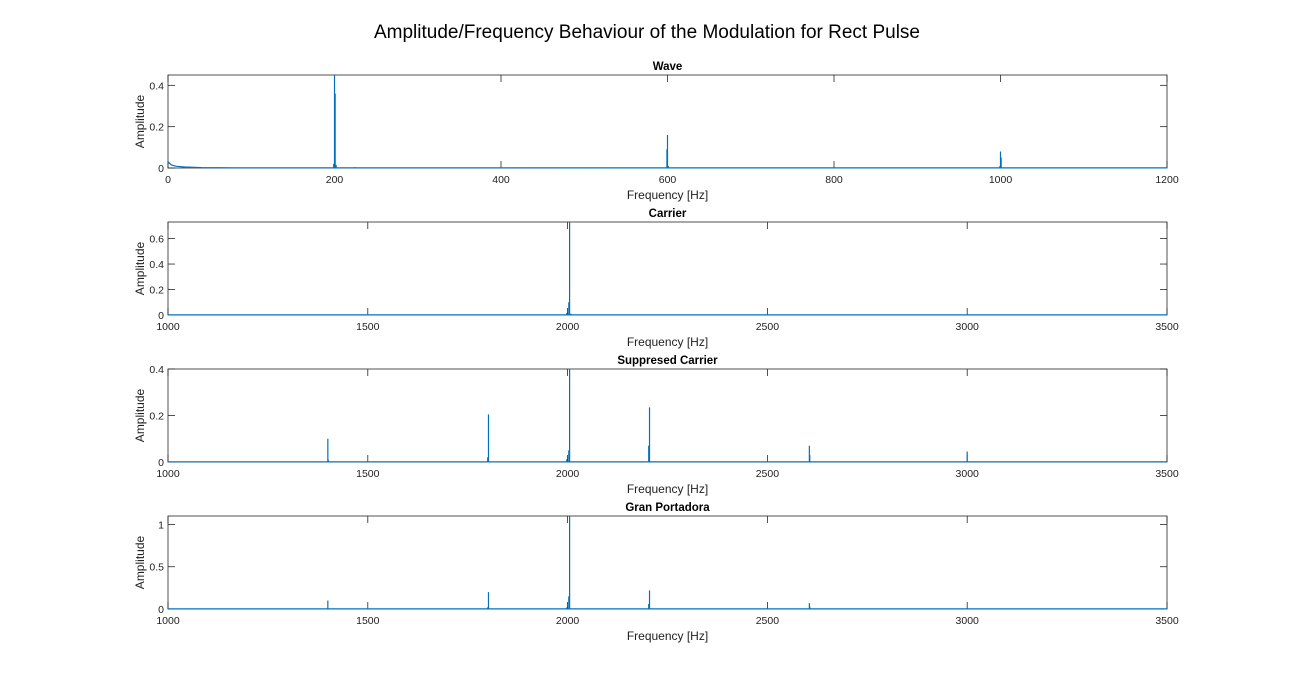  Describe the element at coordinates (501, 180) in the screenshot. I see `x-tick-label: 400` at that location.